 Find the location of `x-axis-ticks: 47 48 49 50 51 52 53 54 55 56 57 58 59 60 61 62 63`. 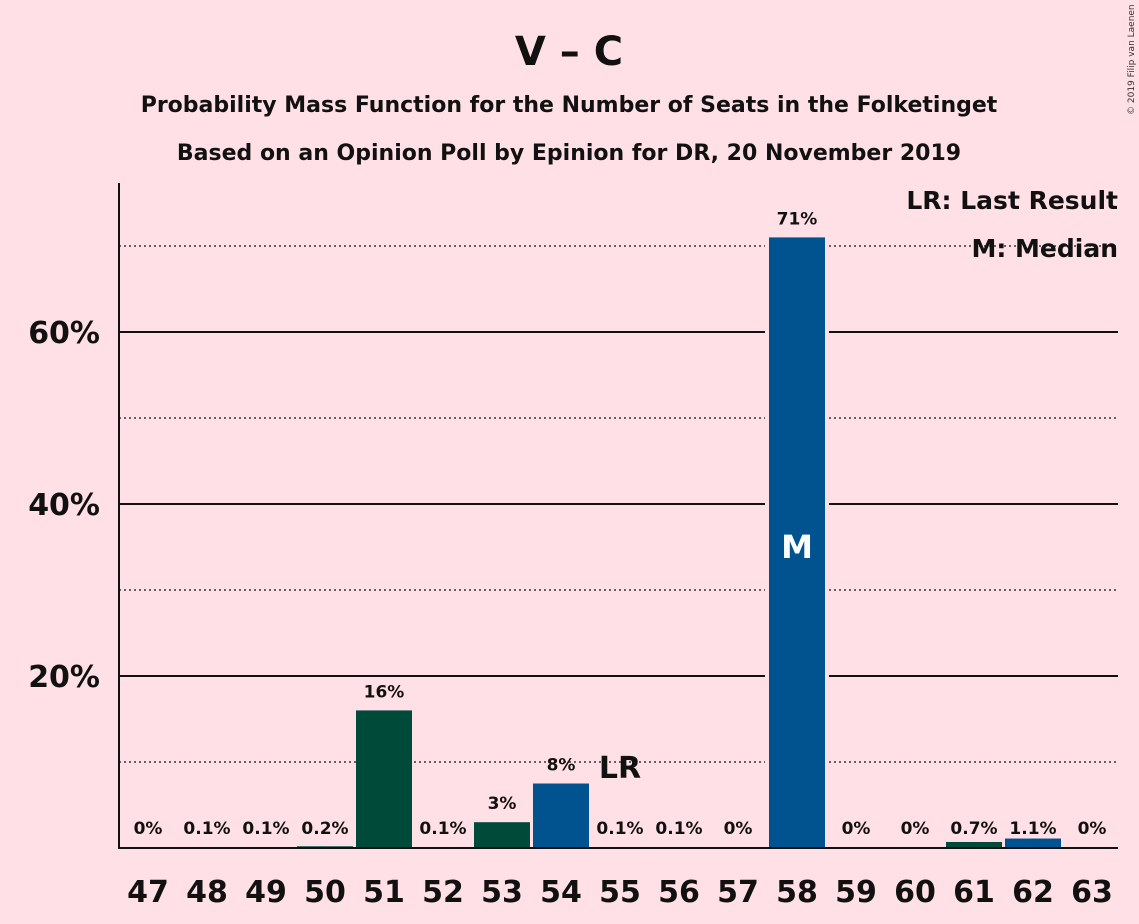

x-axis-ticks: 47 48 49 50 51 52 53 54 55 56 57 58 59 60 61 62 63 is located at coordinates (620, 892).